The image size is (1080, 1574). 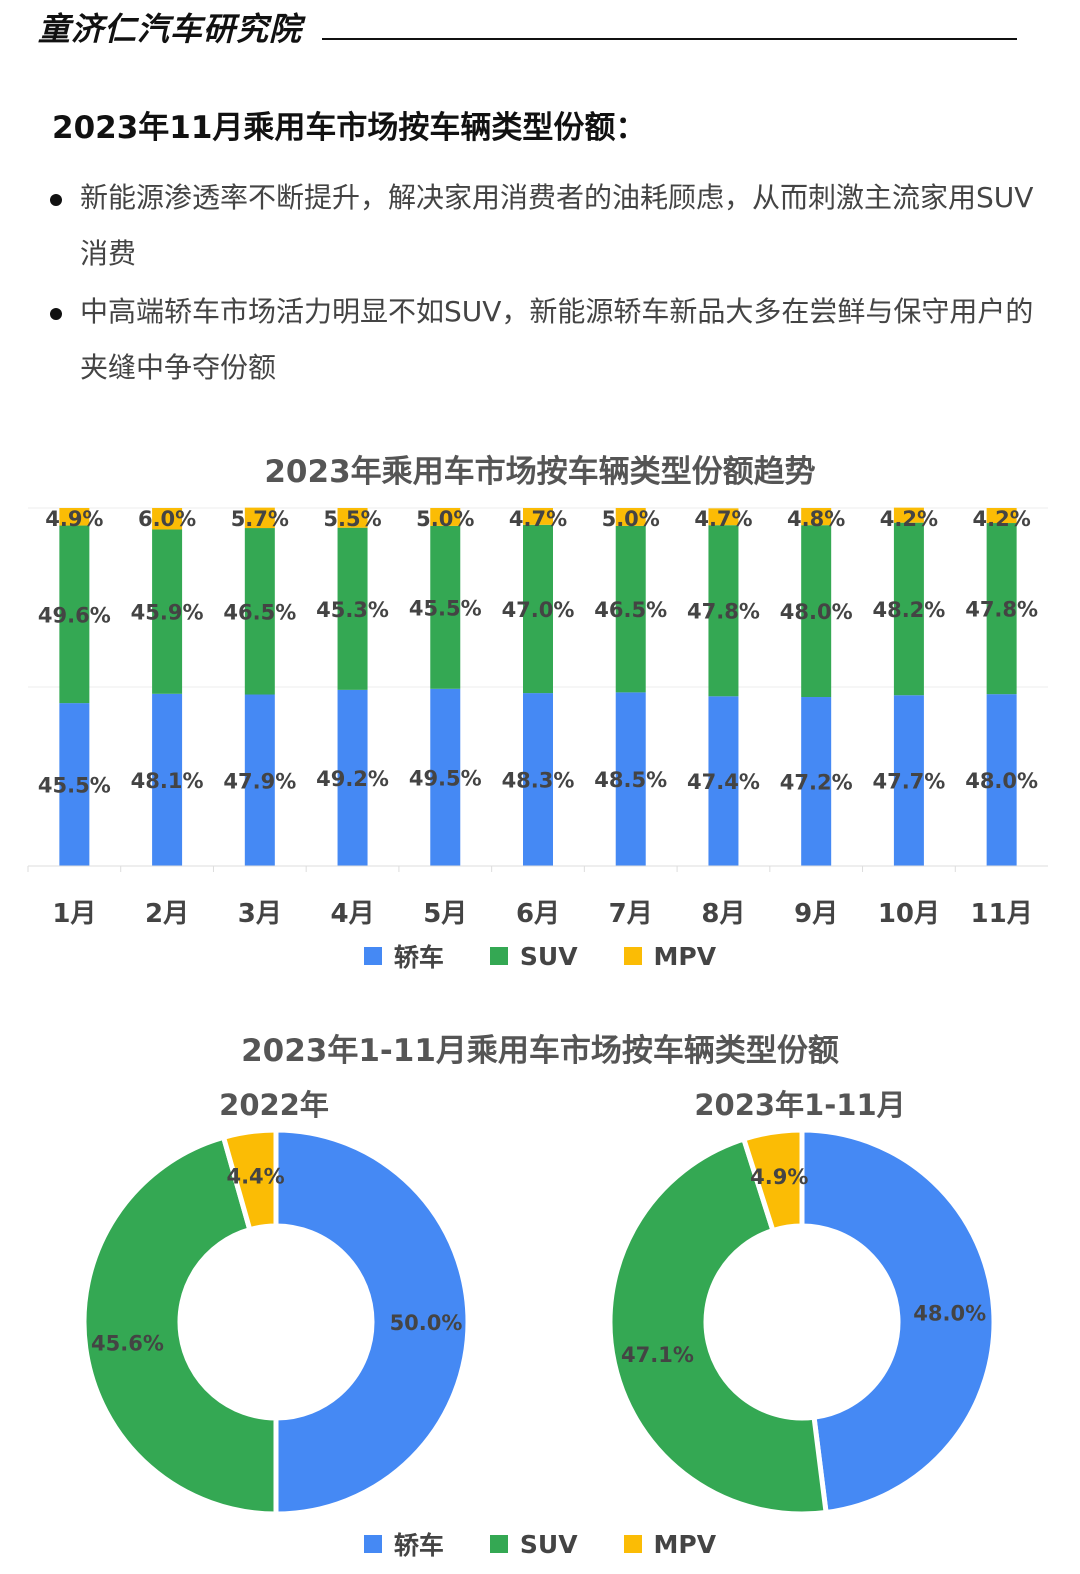 What do you see at coordinates (167, 914) in the screenshot?
I see `x-tick-label: 2月` at bounding box center [167, 914].